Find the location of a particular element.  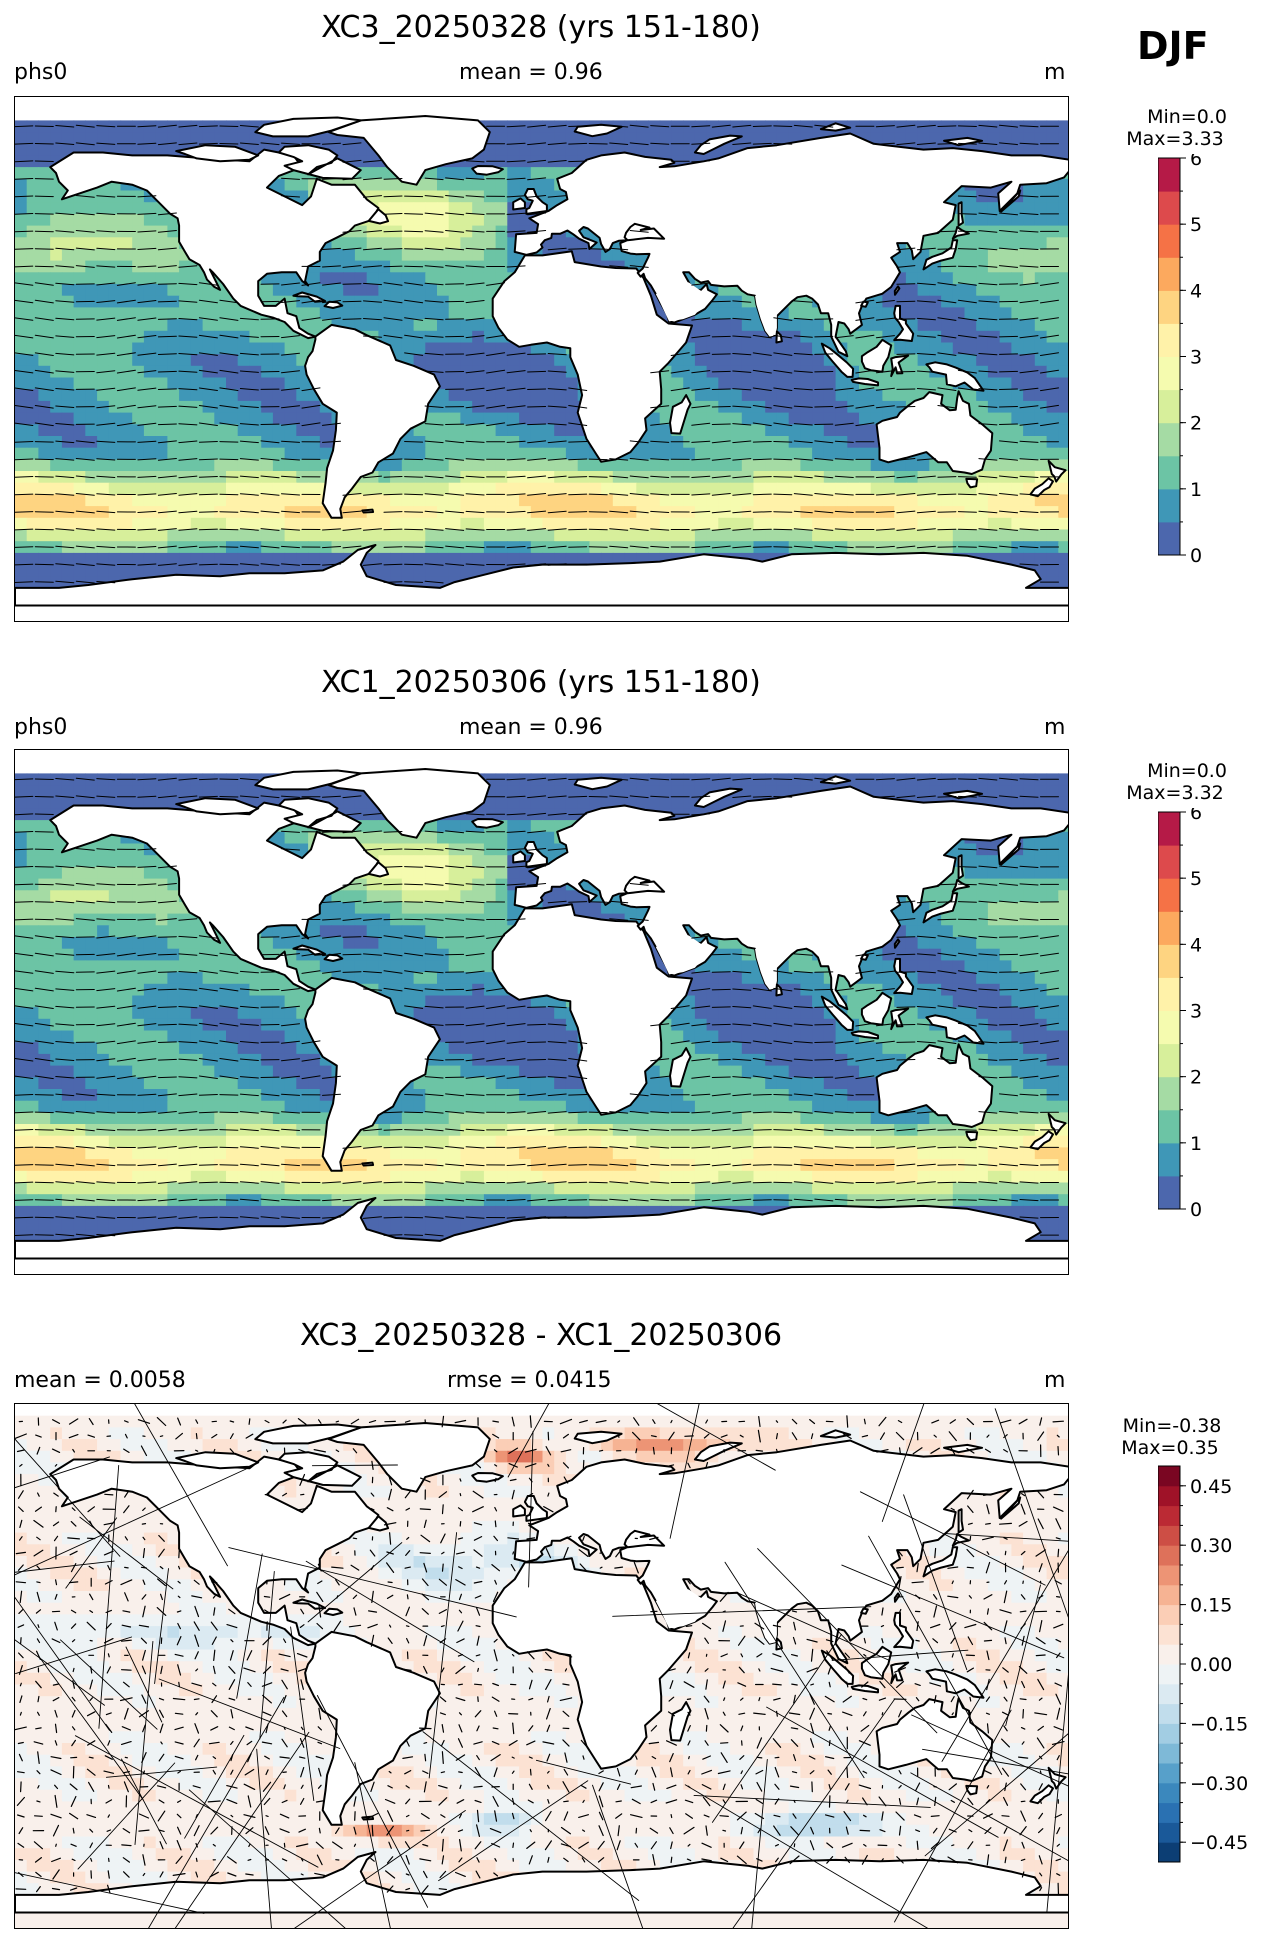

panel3-colorbar: 0.45 0.30 0.15 0.00 −0.15 −0.30 −0.45 is located at coordinates (1203, 1664).